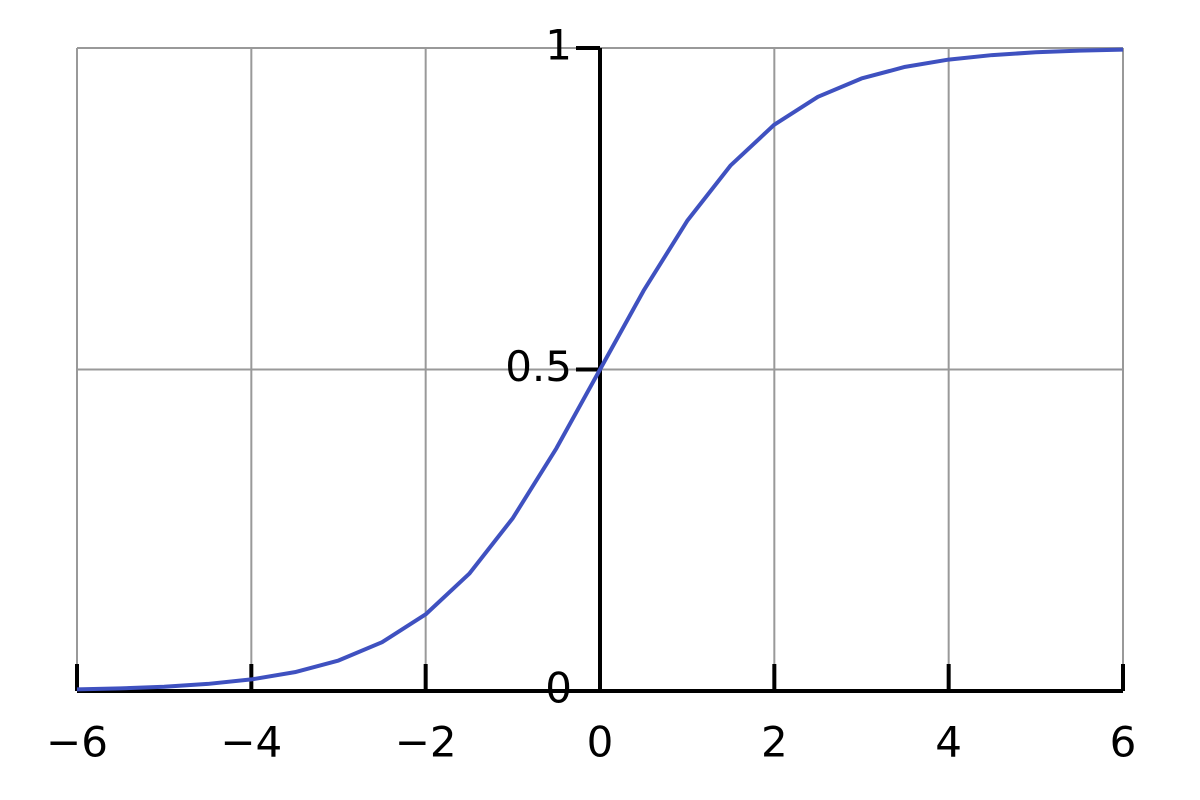  What do you see at coordinates (948, 742) in the screenshot?
I see `x-tick-label: 4` at bounding box center [948, 742].